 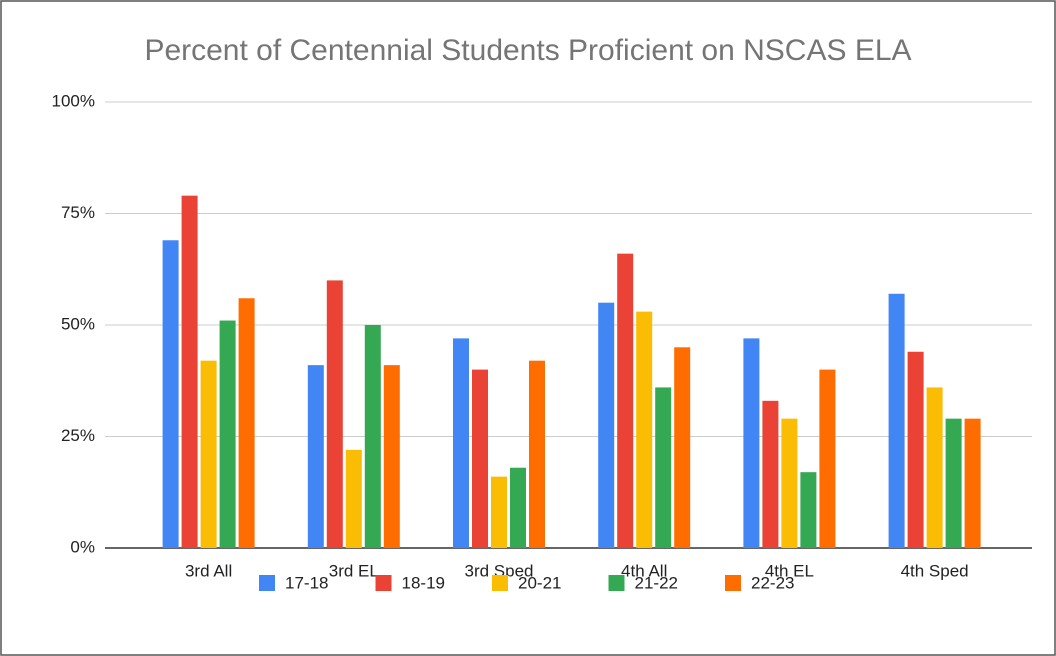 I want to click on x-tick-label: 3rd EL, so click(x=354, y=570).